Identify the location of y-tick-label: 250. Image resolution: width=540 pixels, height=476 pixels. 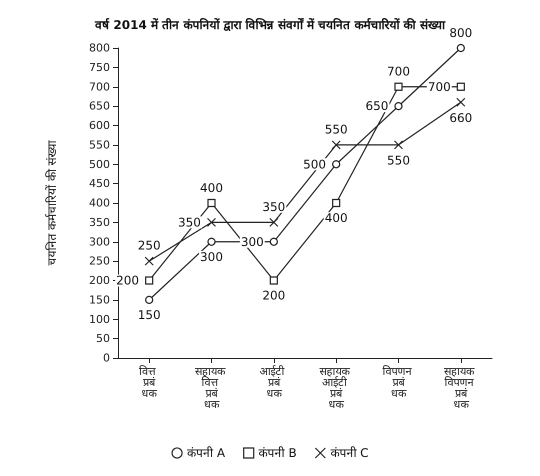
(99, 261).